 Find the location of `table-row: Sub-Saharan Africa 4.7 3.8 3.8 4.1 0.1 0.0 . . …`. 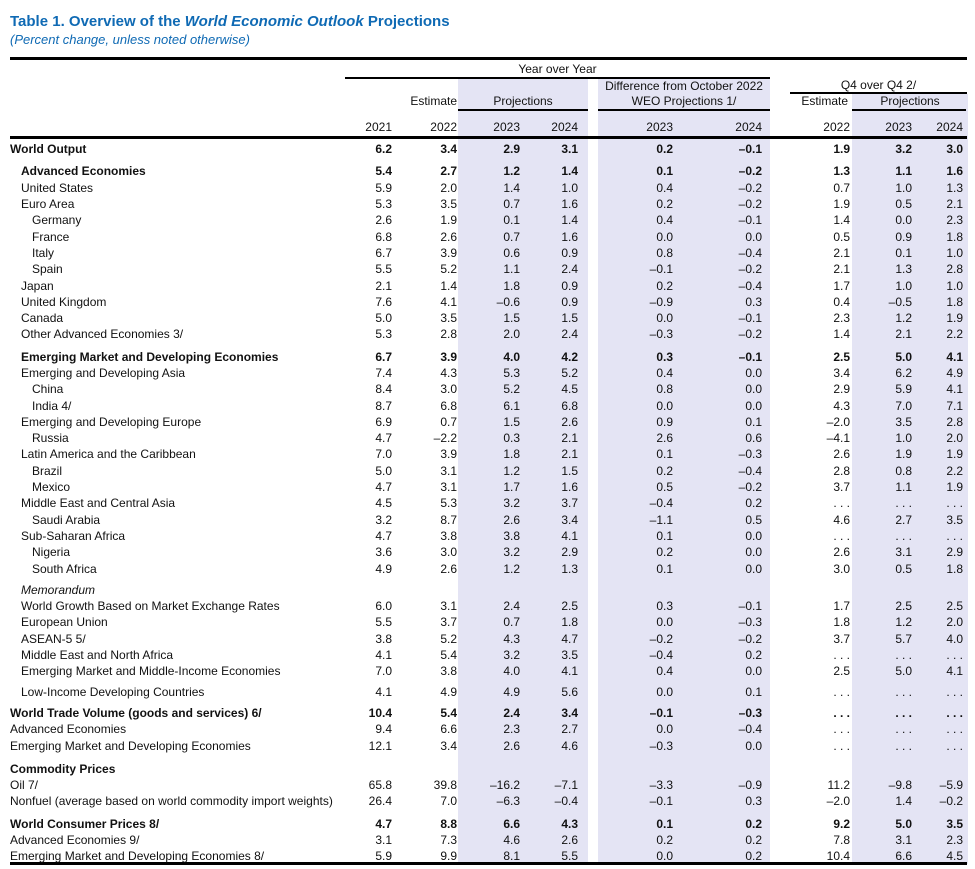

table-row: Sub-Saharan Africa 4.7 3.8 3.8 4.1 0.1 0.0 . . … is located at coordinates (487, 536).